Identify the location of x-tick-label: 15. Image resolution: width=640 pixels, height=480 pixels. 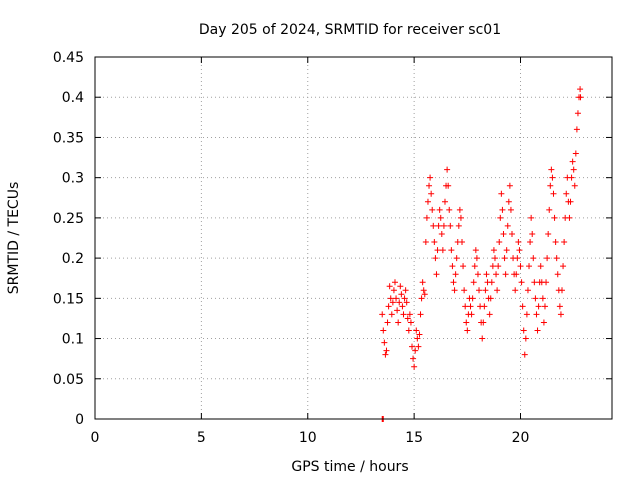
(414, 438).